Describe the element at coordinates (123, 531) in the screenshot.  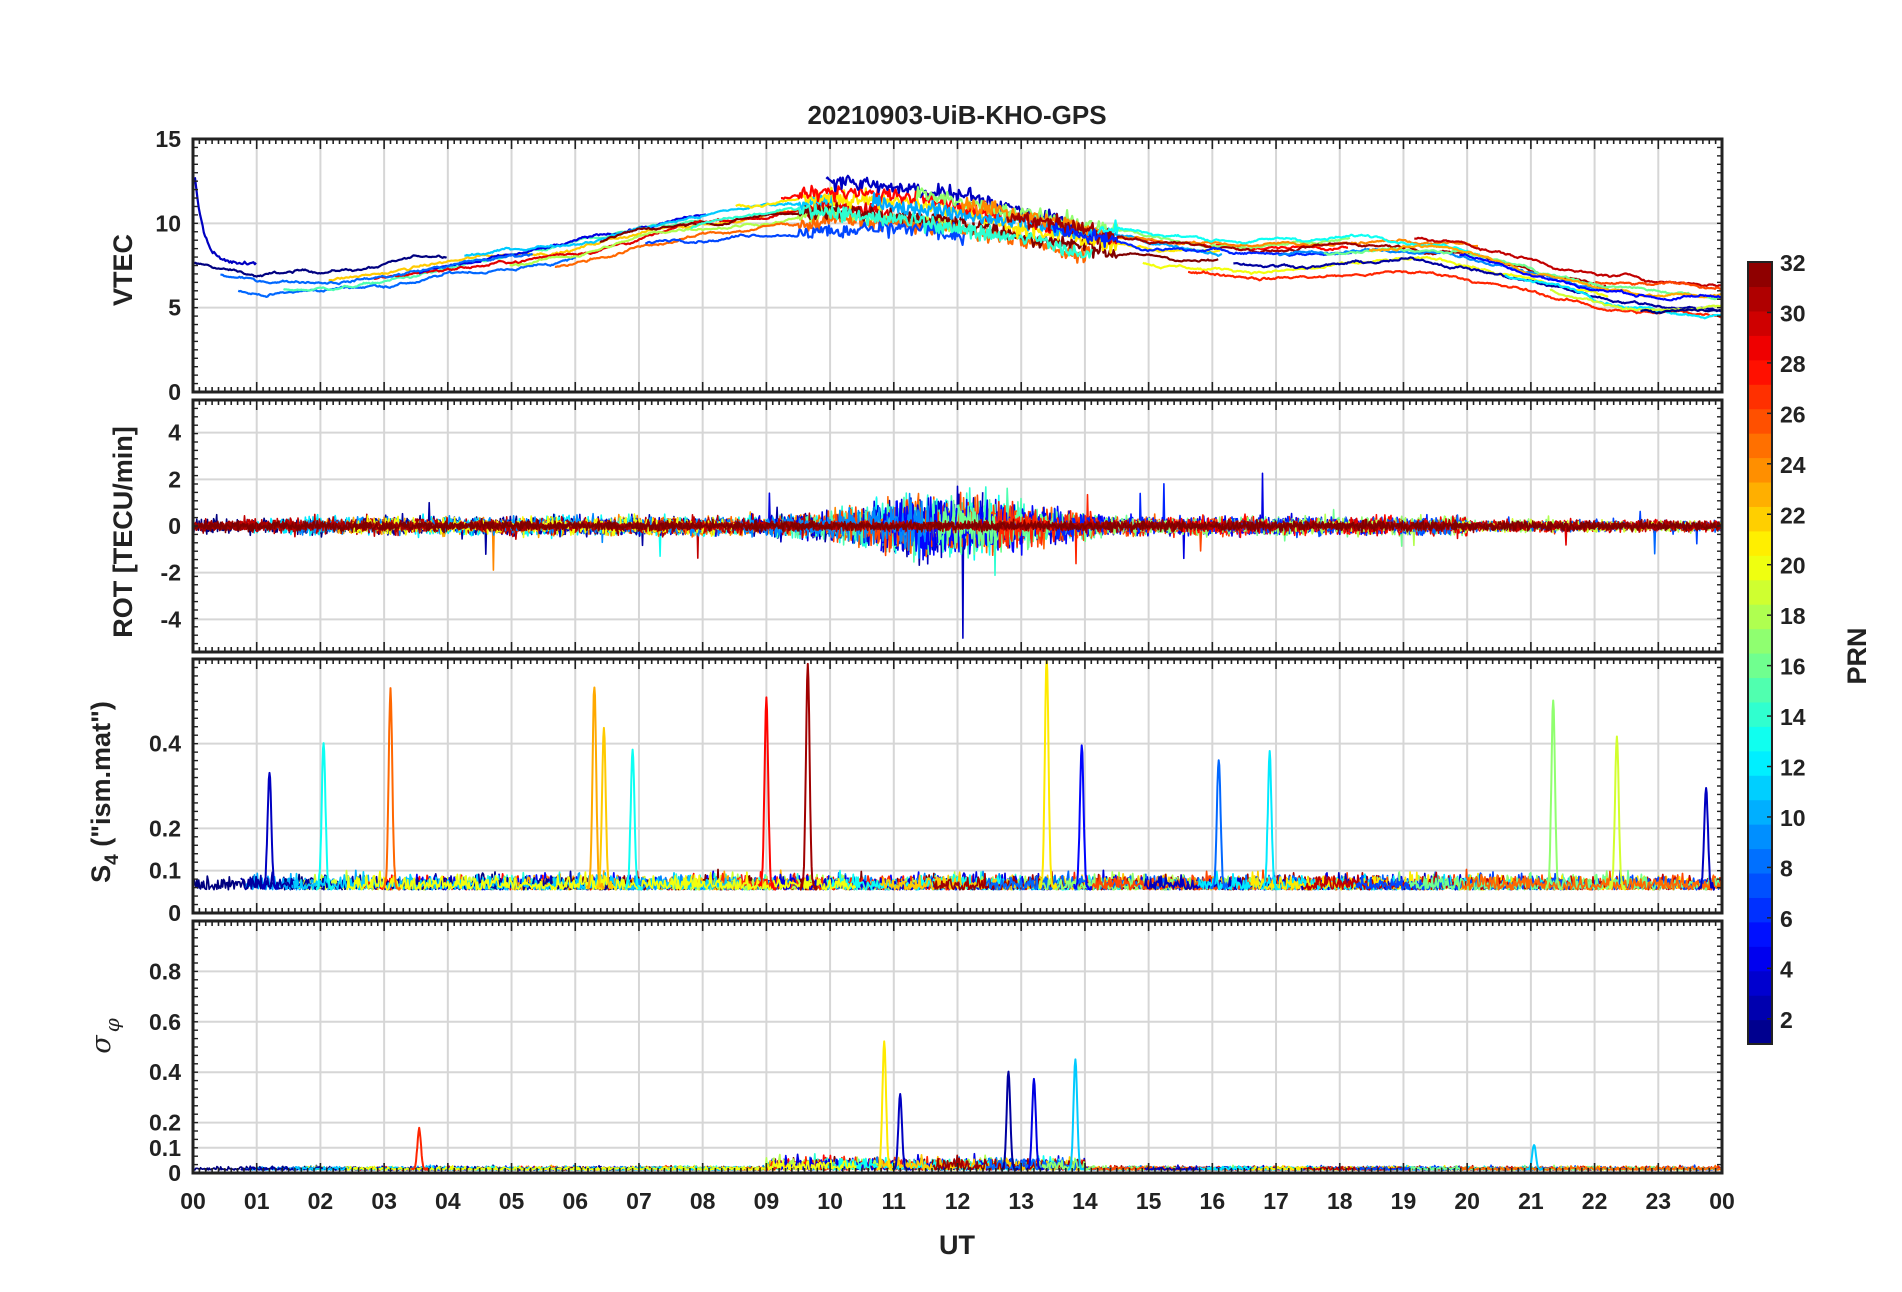
I see `rot-axis-label: ROT [TECU/min]` at that location.